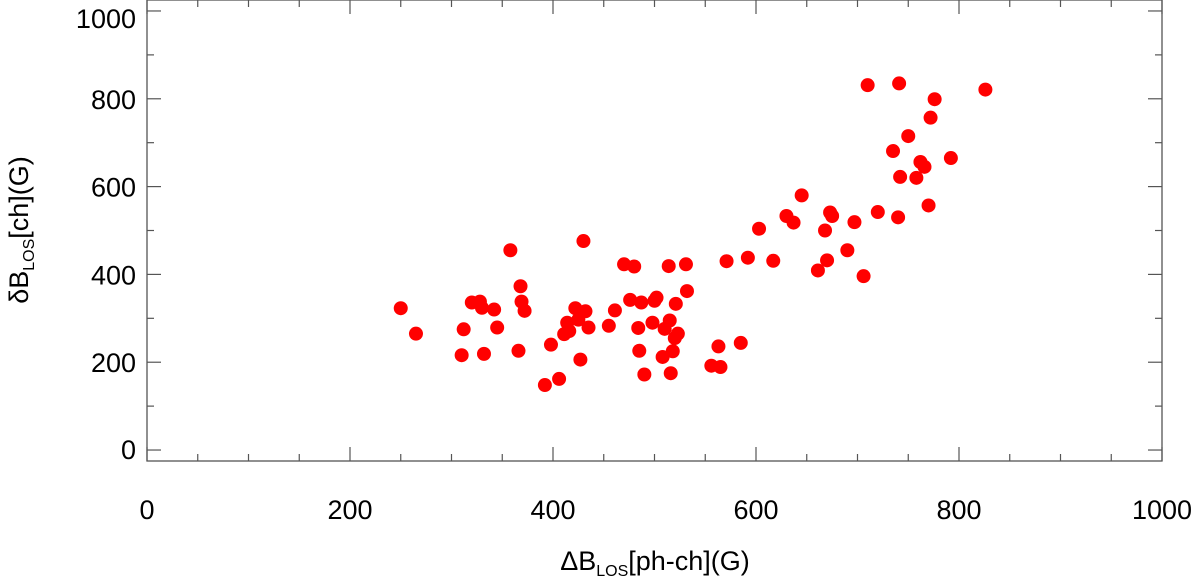 This screenshot has width=1200, height=580. I want to click on y-axis-label-prefix: δB, so click(19, 287).